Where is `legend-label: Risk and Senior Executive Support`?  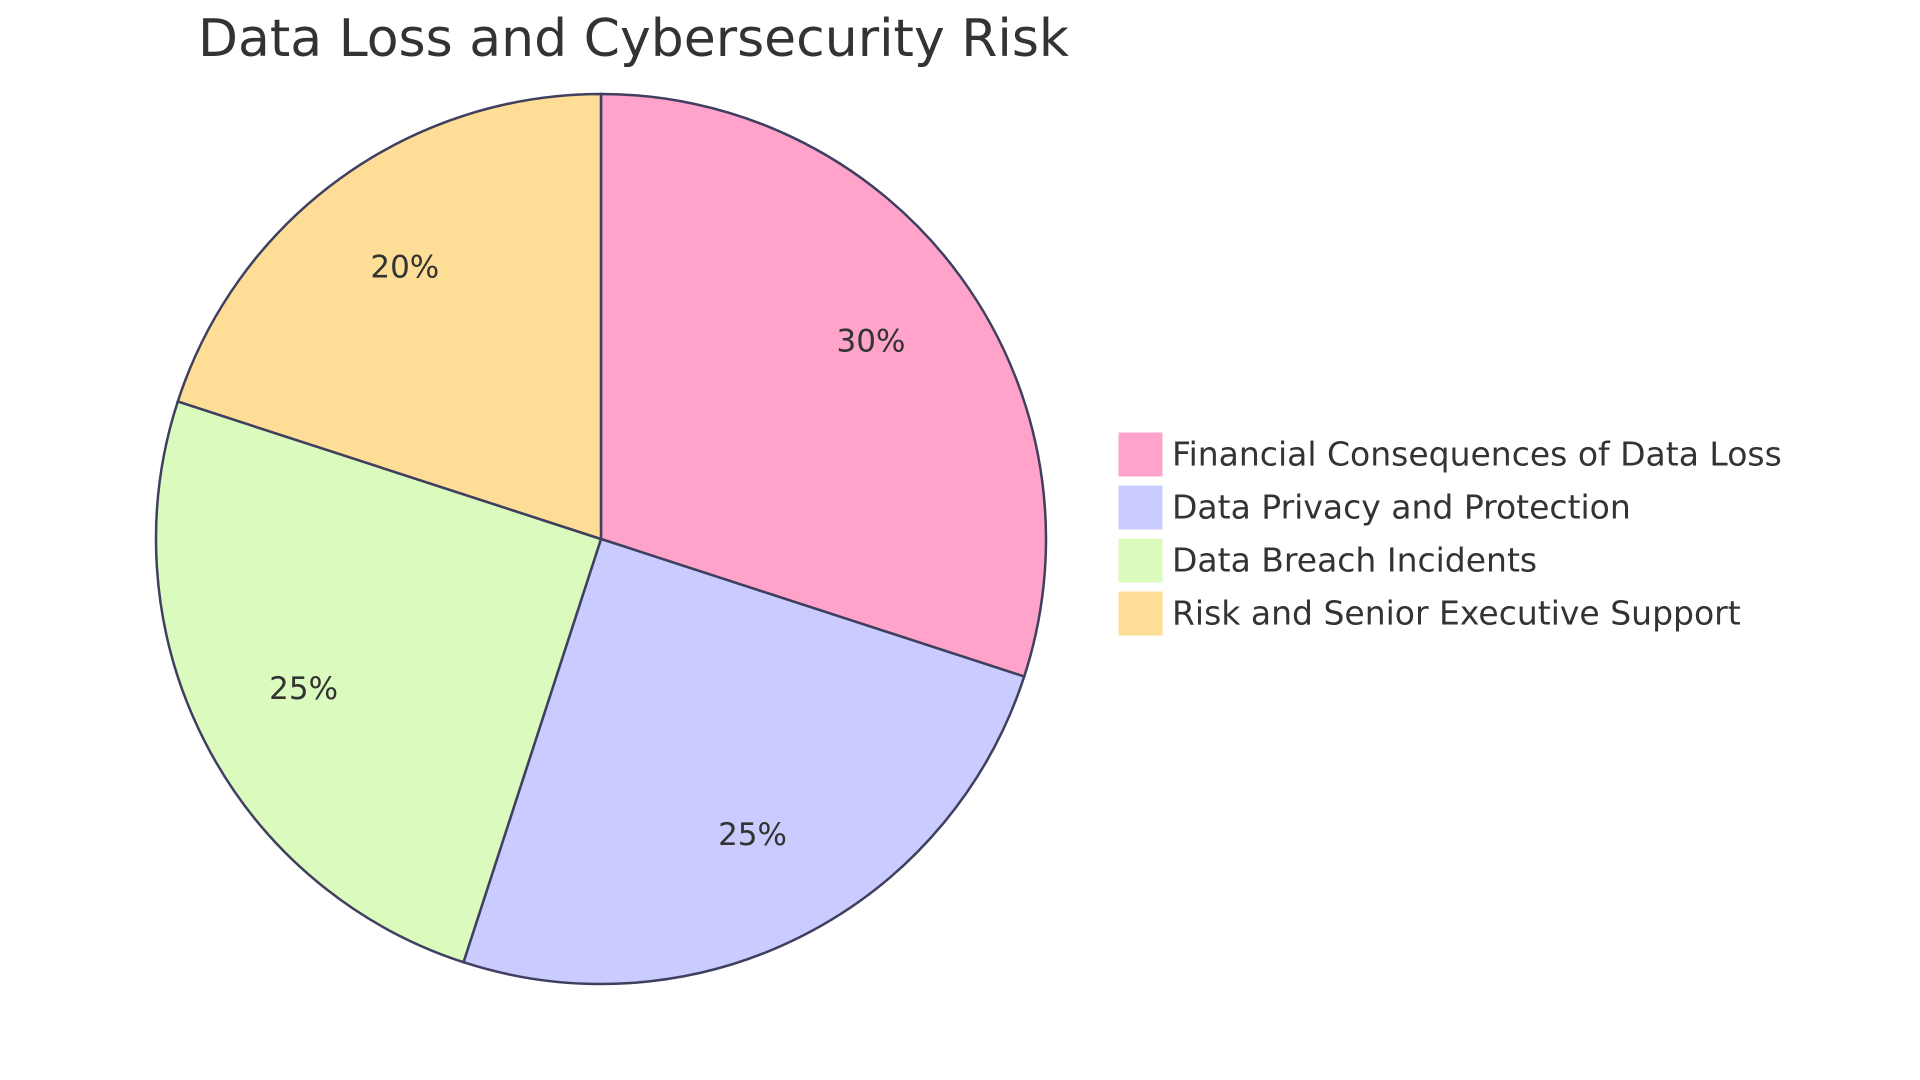
legend-label: Risk and Senior Executive Support is located at coordinates (1456, 613).